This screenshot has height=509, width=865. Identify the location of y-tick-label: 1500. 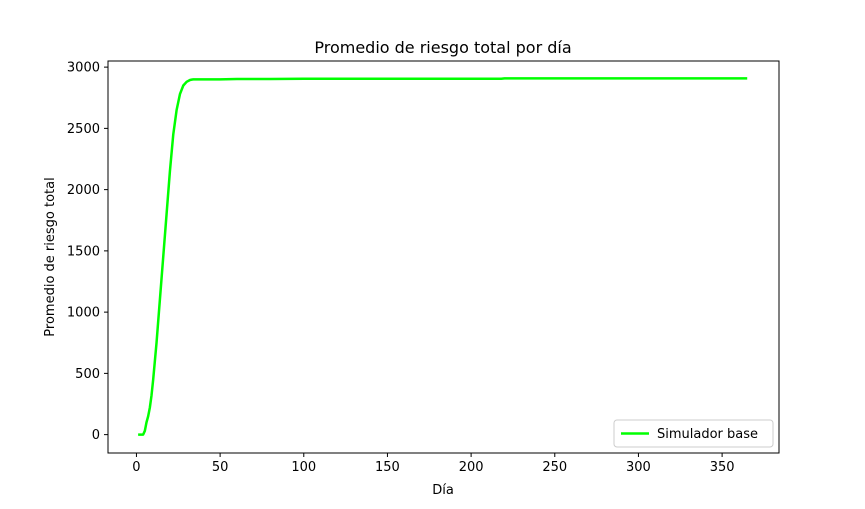
(83, 251).